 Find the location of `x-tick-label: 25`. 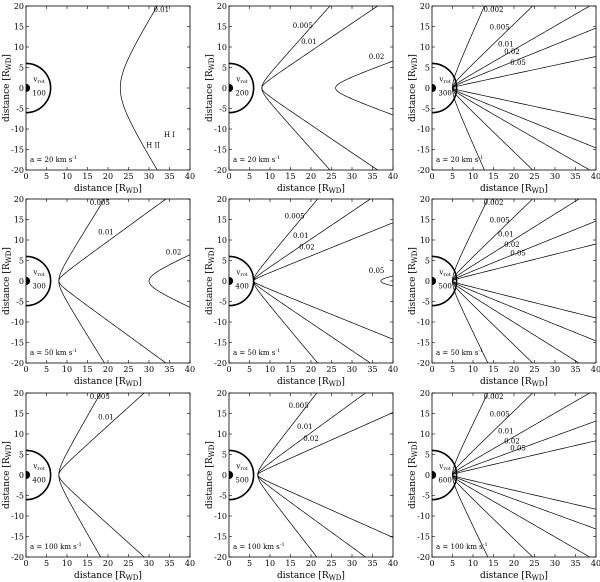

x-tick-label: 25 is located at coordinates (128, 176).